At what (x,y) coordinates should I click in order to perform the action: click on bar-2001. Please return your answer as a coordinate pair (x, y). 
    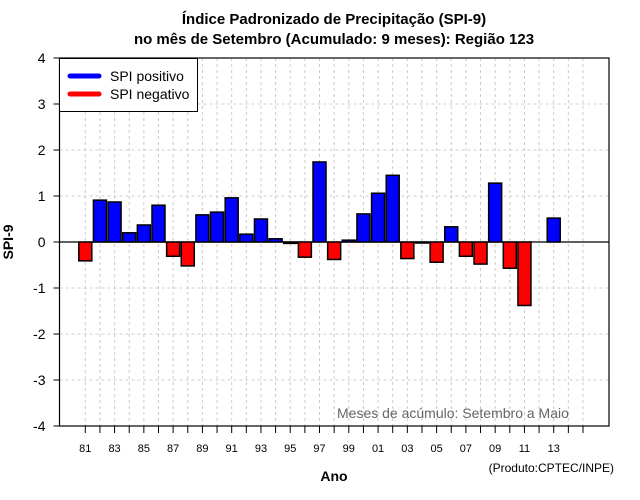
    Looking at the image, I should click on (378, 217).